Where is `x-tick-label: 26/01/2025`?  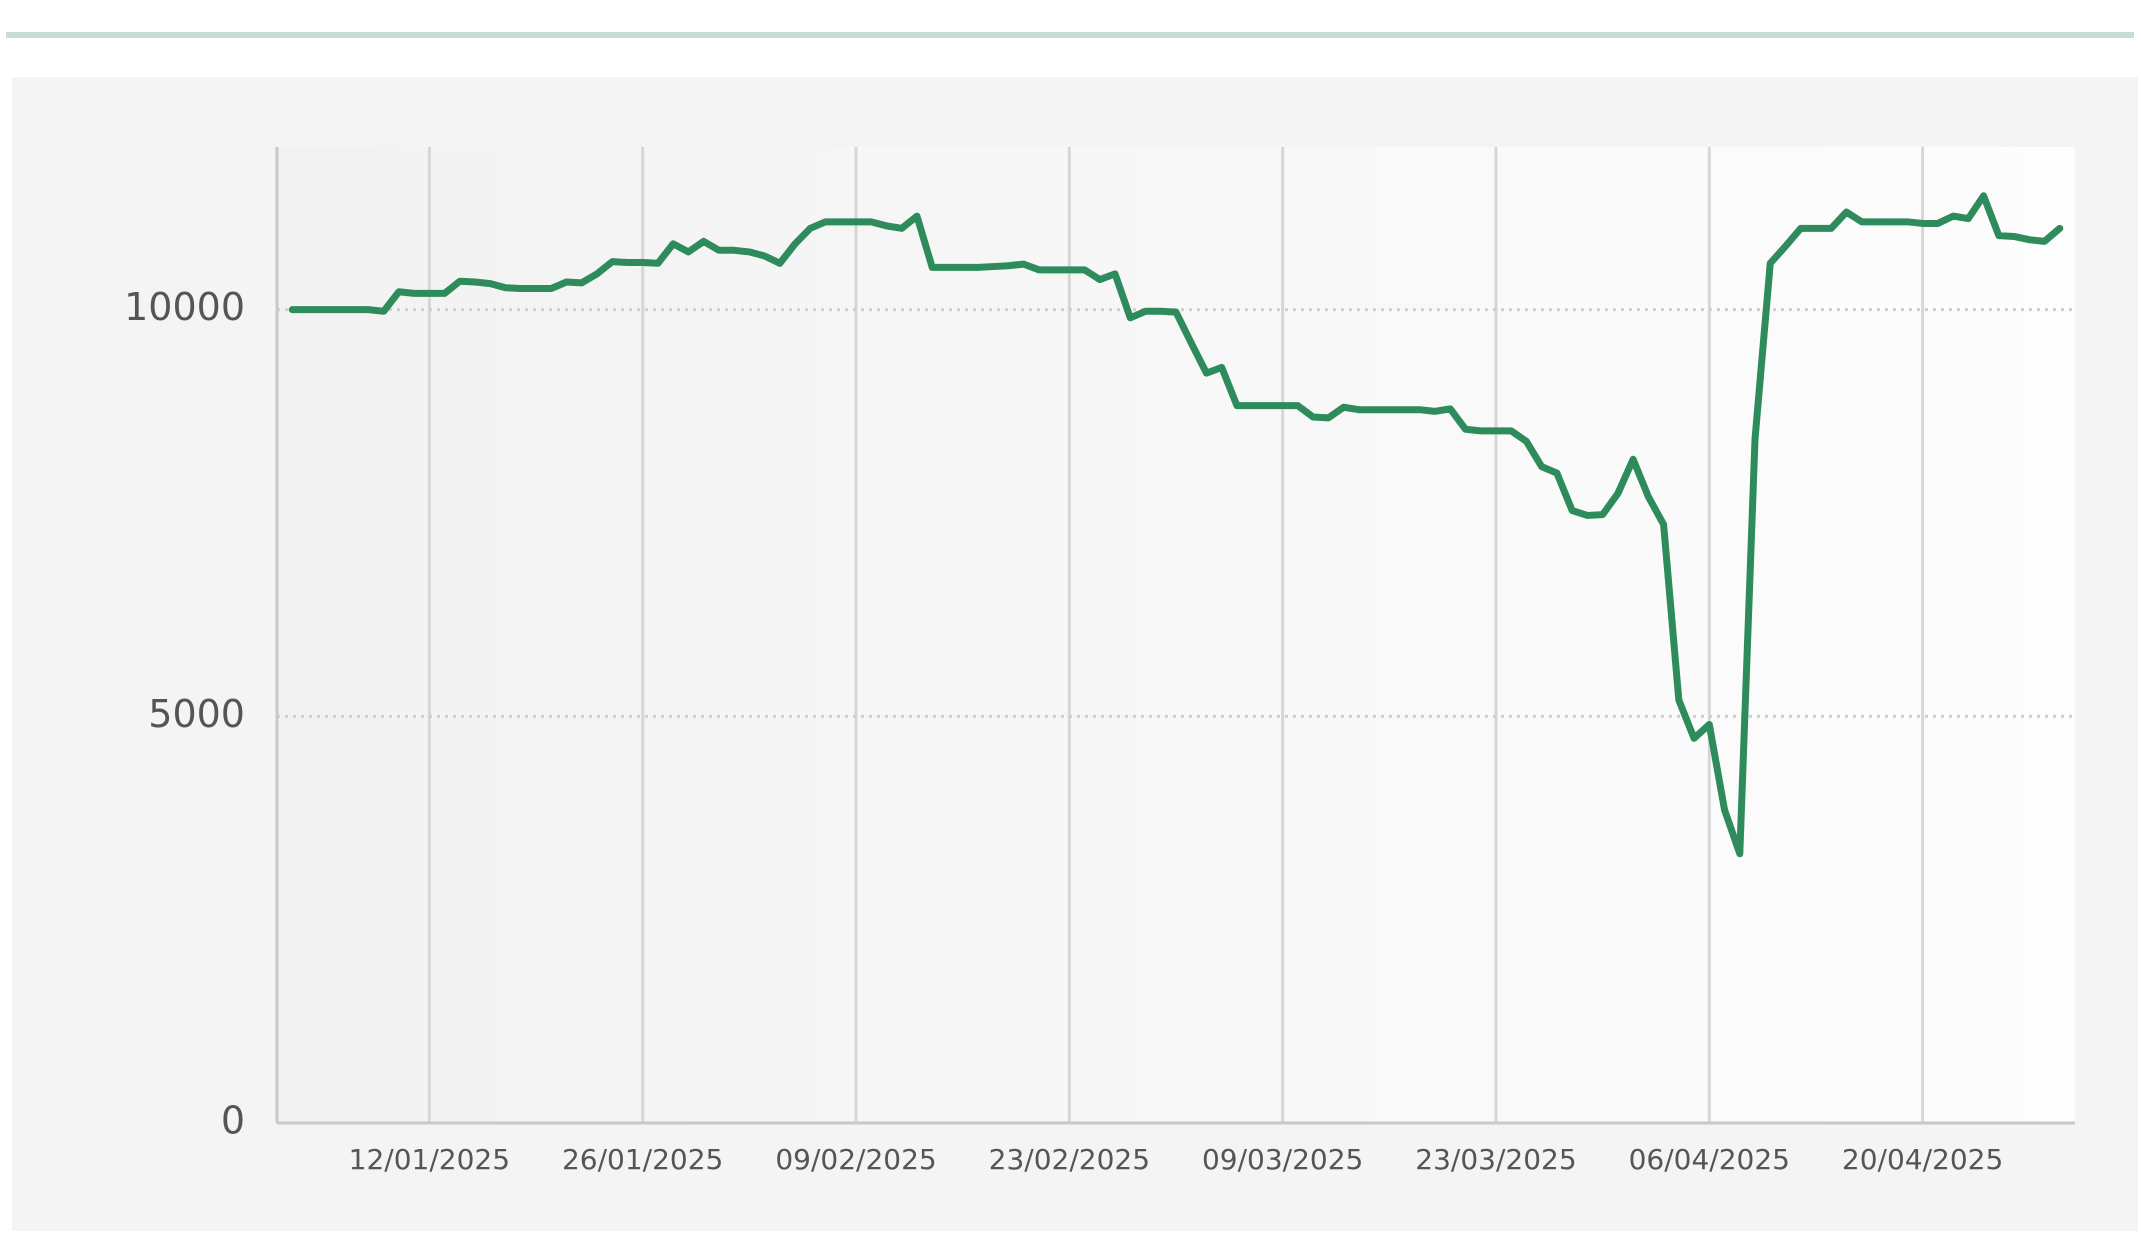 x-tick-label: 26/01/2025 is located at coordinates (642, 1159).